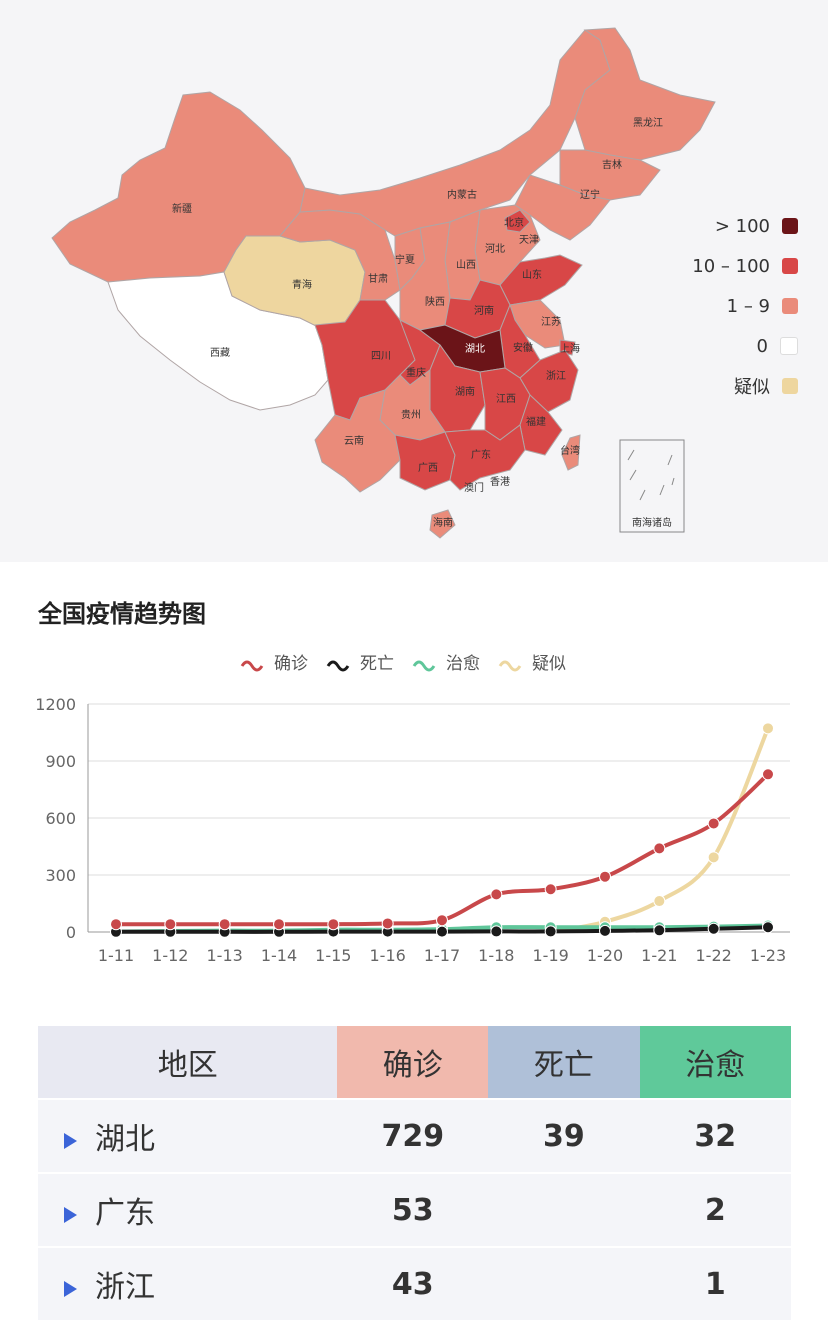 The height and width of the screenshot is (1320, 828). Describe the element at coordinates (496, 955) in the screenshot. I see `x-tick-label: 1-18` at that location.